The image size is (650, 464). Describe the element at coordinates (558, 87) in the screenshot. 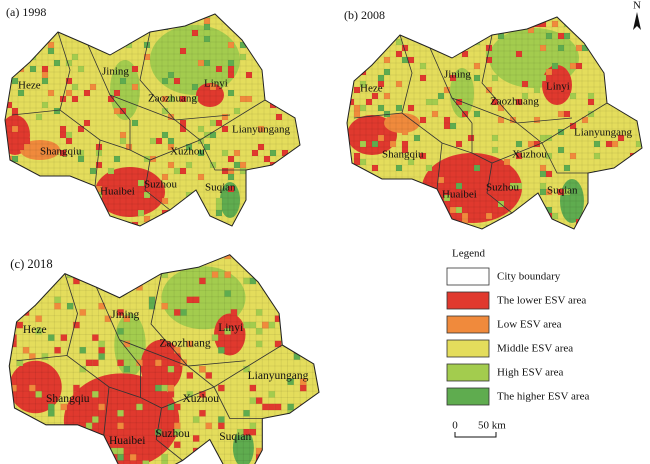

I see `city-label: Linyi` at that location.